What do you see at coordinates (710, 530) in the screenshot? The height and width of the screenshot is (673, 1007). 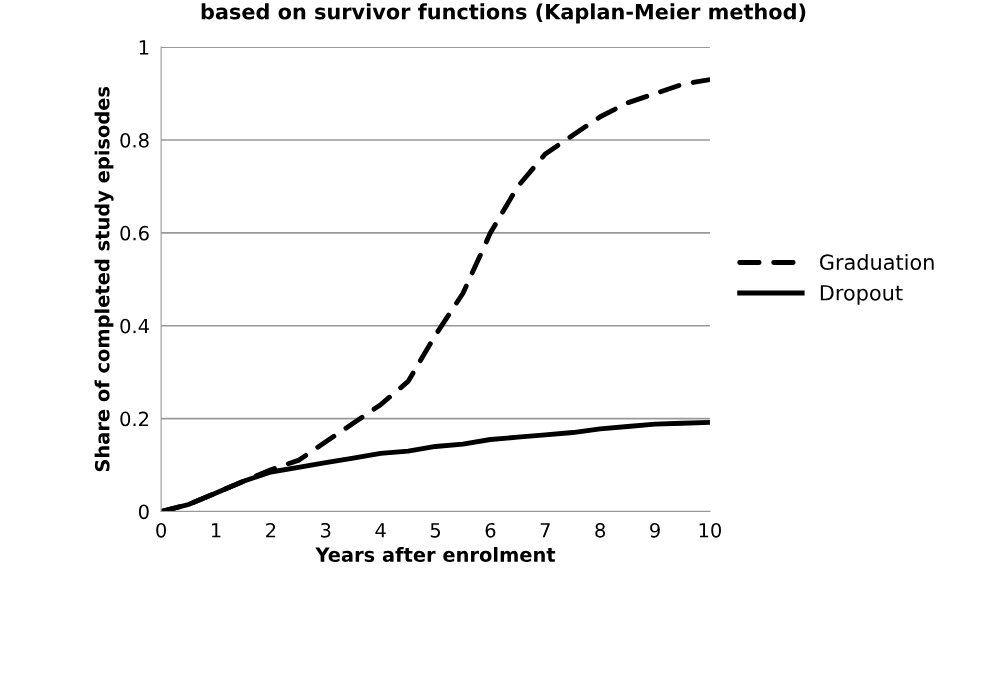 I see `x-tick-label: 10` at bounding box center [710, 530].